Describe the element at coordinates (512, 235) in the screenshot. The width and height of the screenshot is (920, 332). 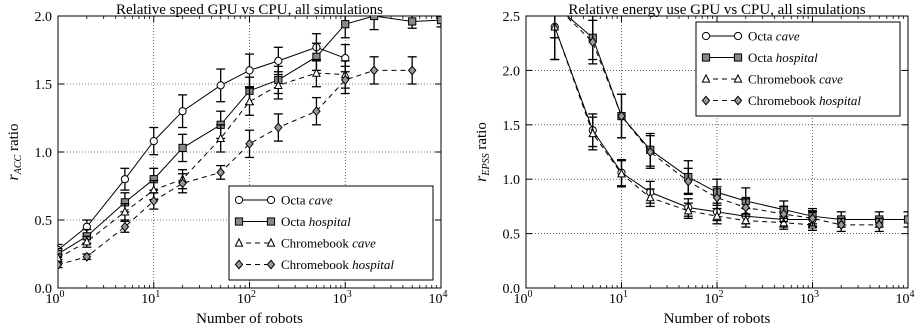
I see `y-tick-label: 0.5` at that location.